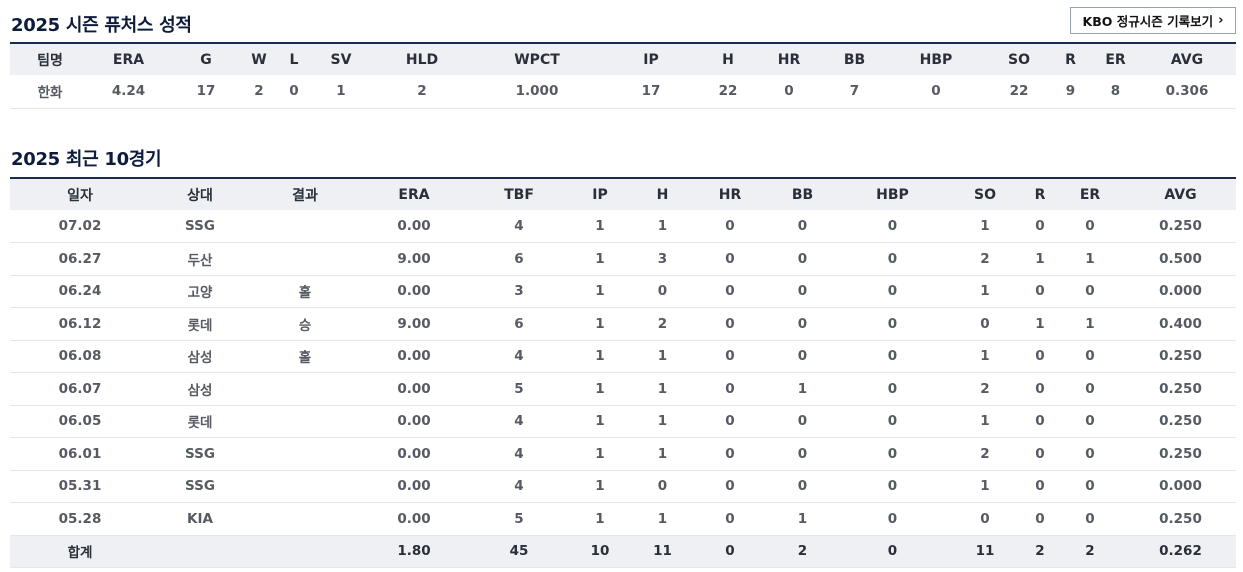 The width and height of the screenshot is (1243, 572). I want to click on column-header: WPCT, so click(537, 59).